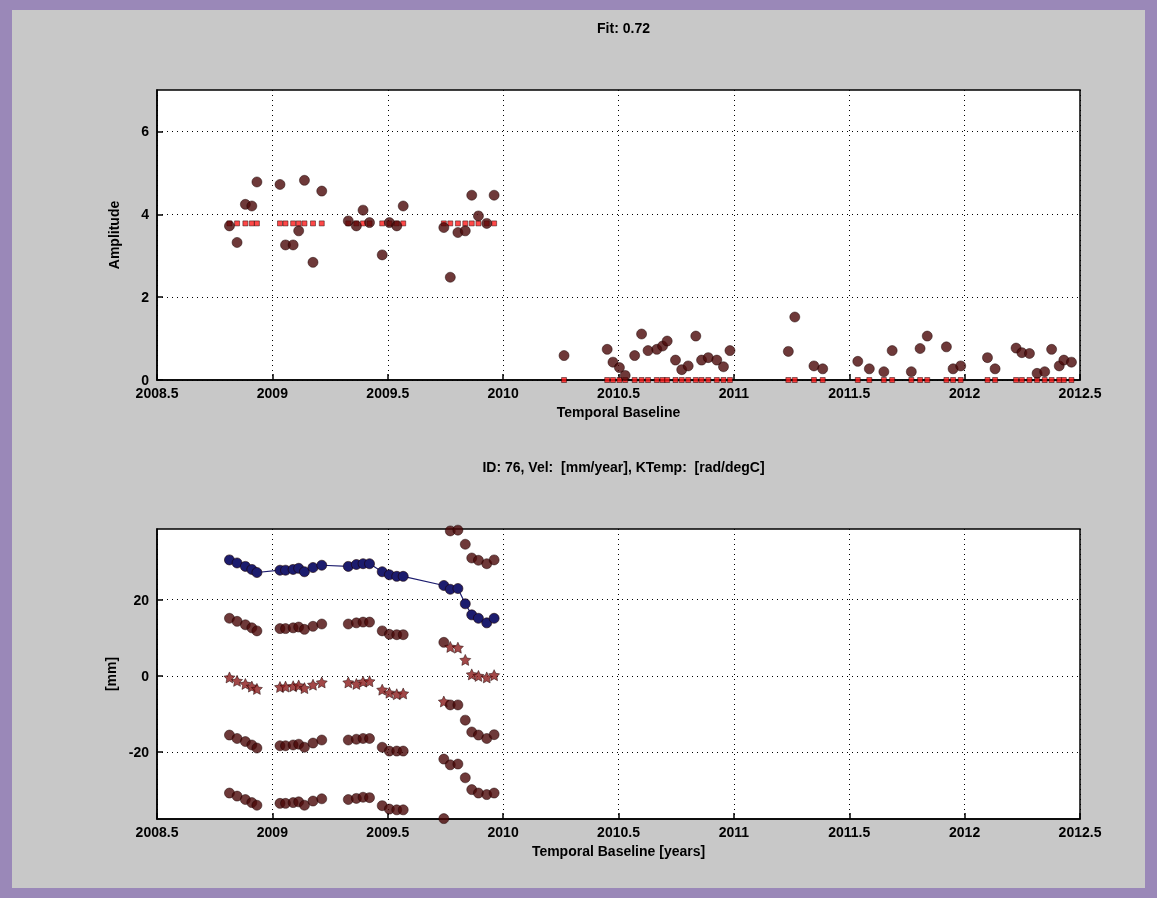  Describe the element at coordinates (114, 235) in the screenshot. I see `y-axis-title: Amplitude` at that location.